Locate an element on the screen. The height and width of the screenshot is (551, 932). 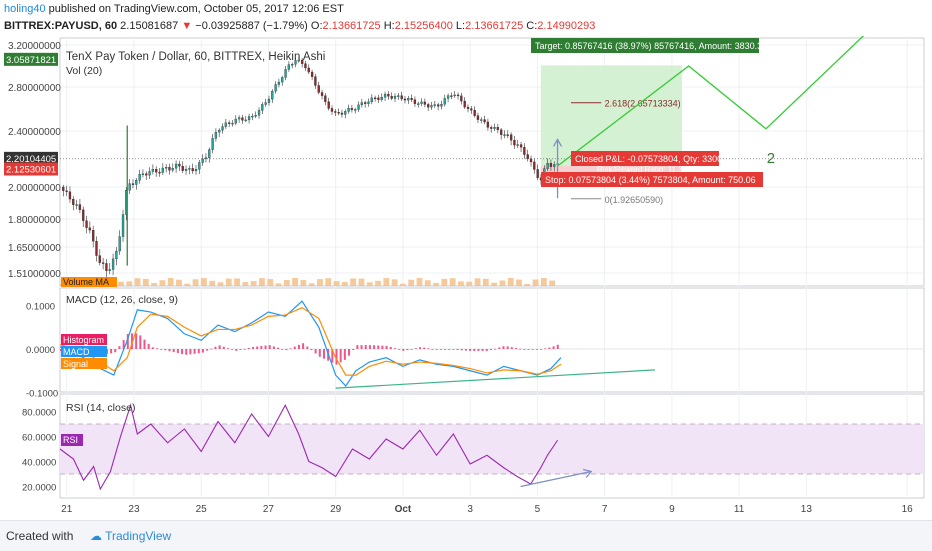
tradingview-brand: ☁ TradingView is located at coordinates (130, 536).